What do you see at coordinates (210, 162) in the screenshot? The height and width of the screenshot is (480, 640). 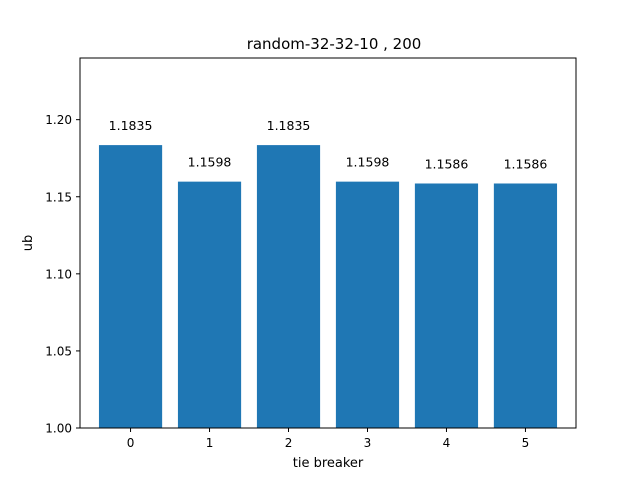 I see `data-label-1: 1.1598` at bounding box center [210, 162].